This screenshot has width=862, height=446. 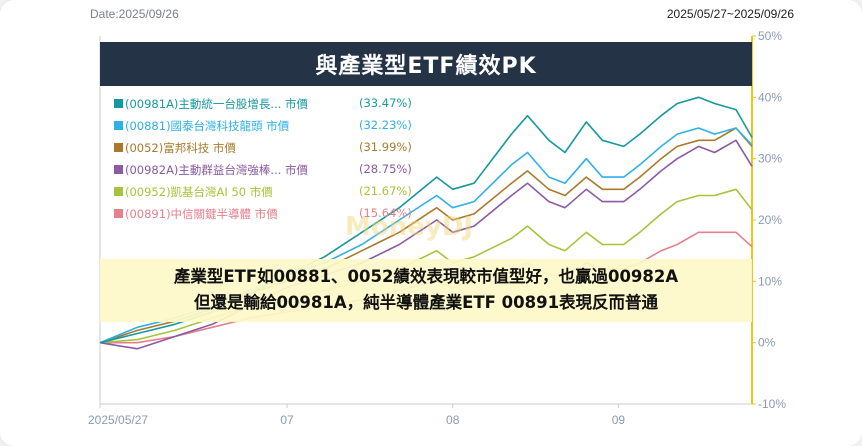 What do you see at coordinates (426, 302) in the screenshot?
I see `caption-line-2: 但還是輸給00981A，純半導體產業ETF 00891表現反而普通` at bounding box center [426, 302].